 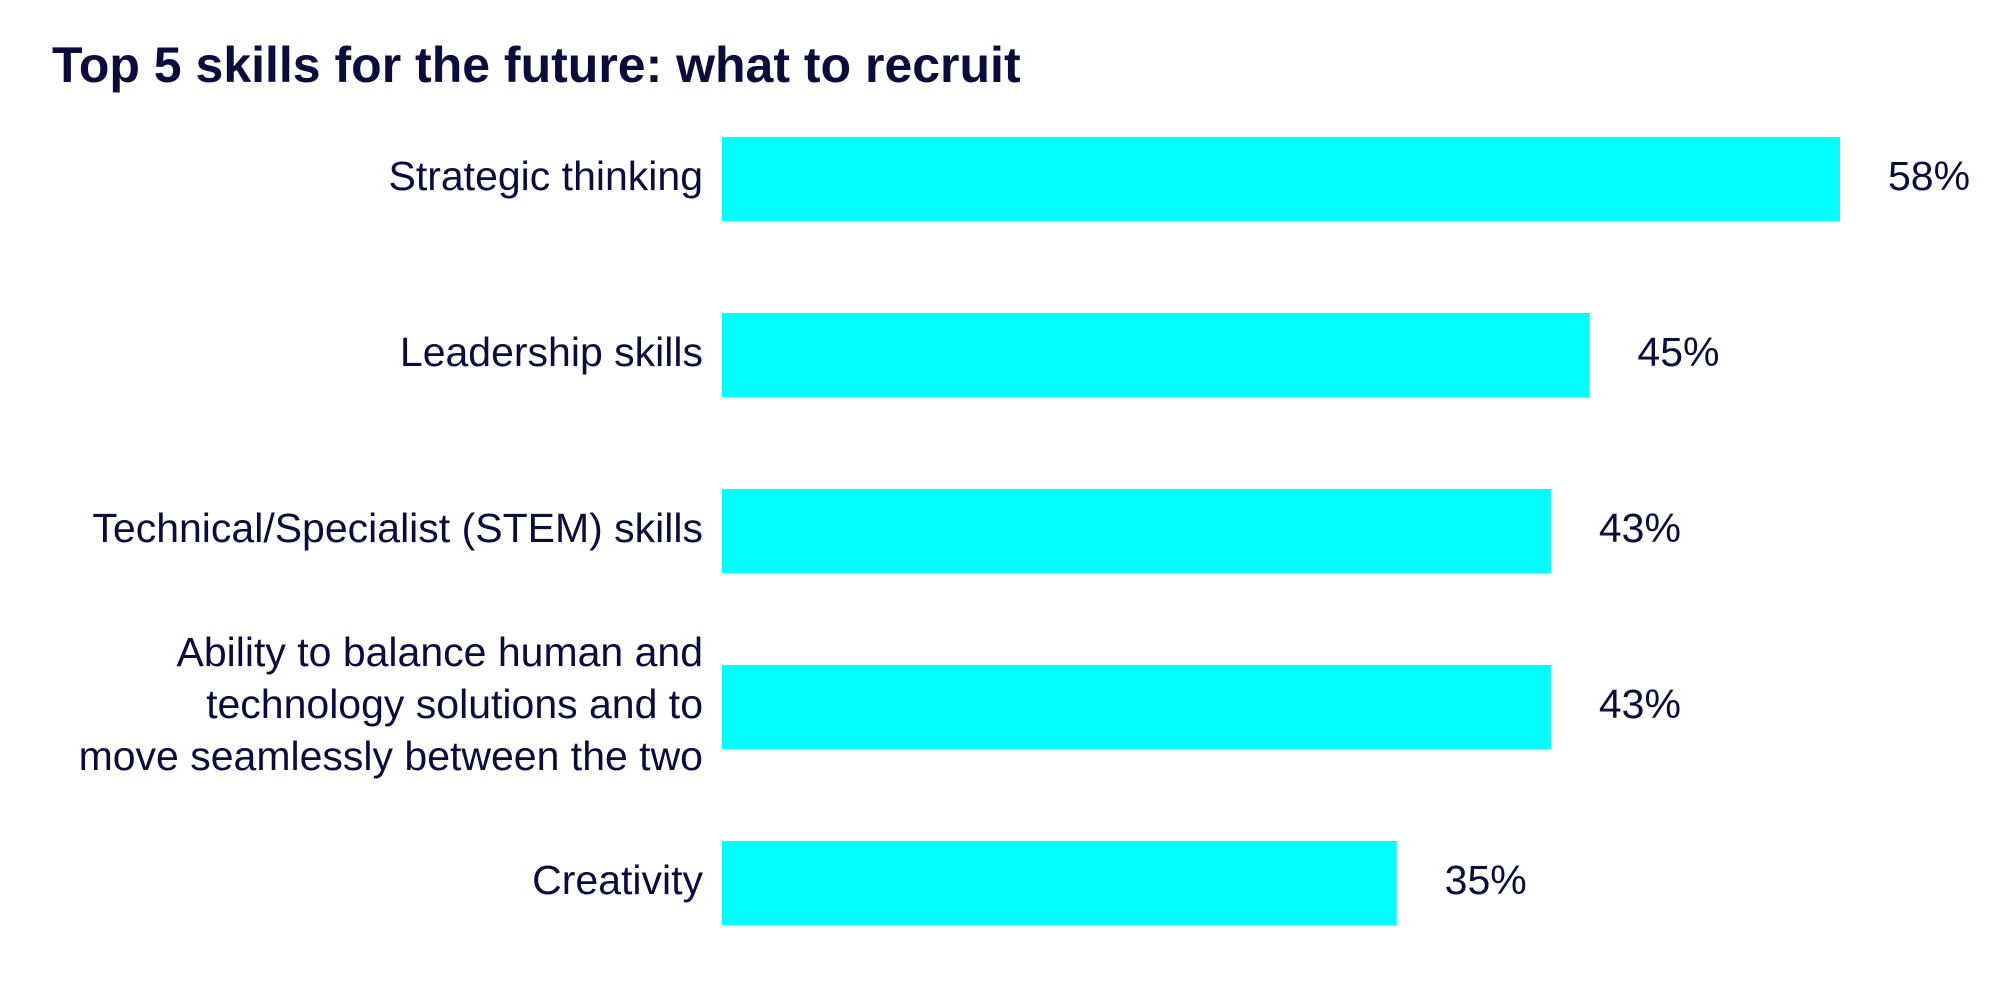 I want to click on value-label-3: 43%, so click(x=1640, y=528).